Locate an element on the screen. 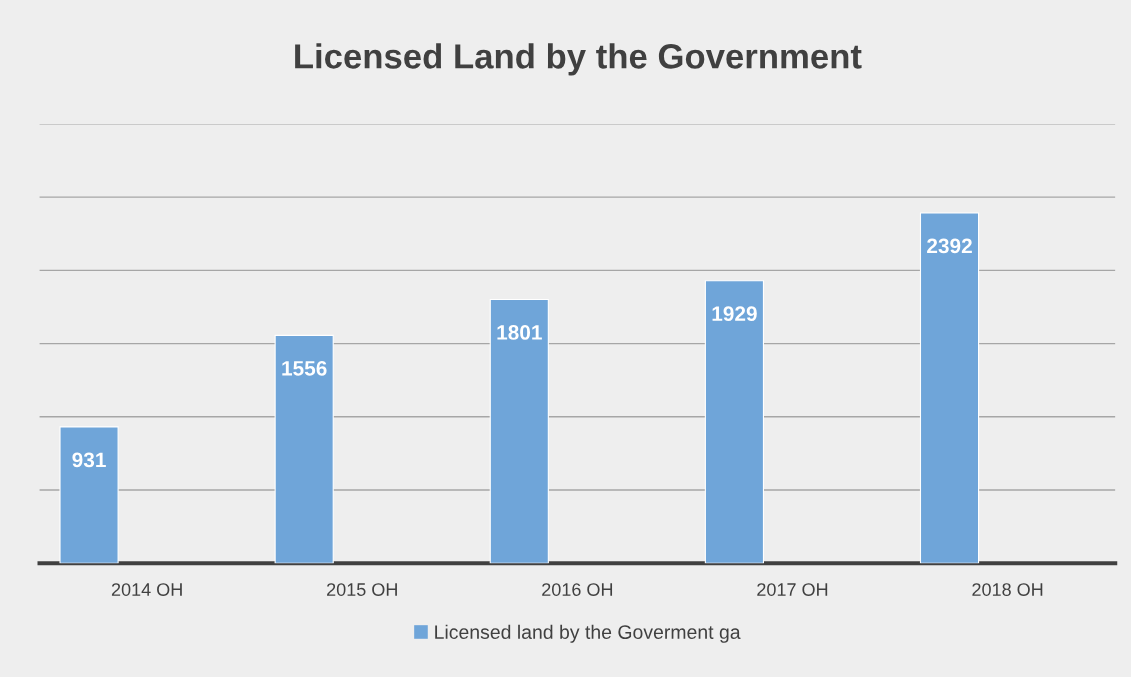  x-tick-label: 2015 OH is located at coordinates (362, 589).